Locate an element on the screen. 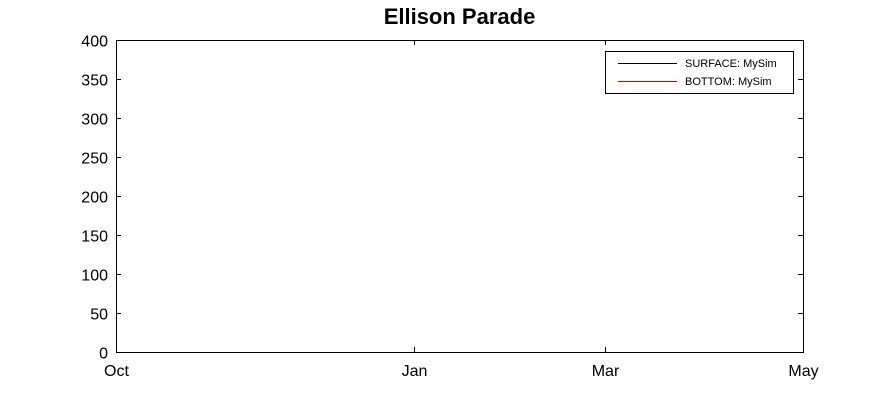 This screenshot has height=414, width=887. legend-box is located at coordinates (699, 72).